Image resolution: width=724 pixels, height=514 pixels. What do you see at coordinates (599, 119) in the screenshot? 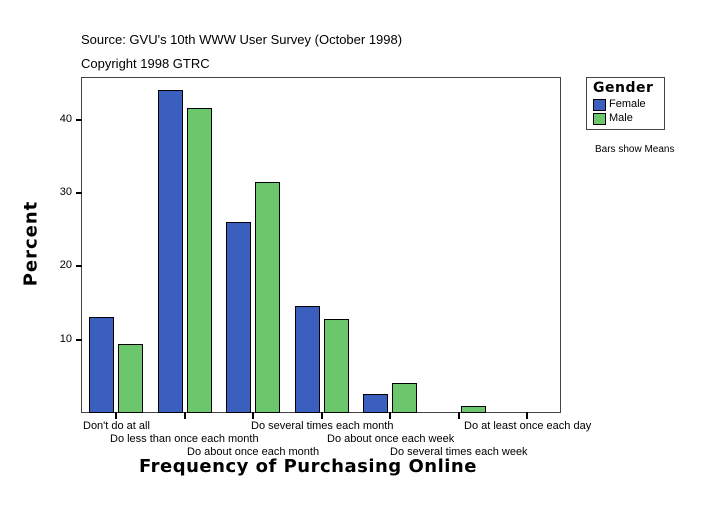
I see `legend-swatch-male` at bounding box center [599, 119].